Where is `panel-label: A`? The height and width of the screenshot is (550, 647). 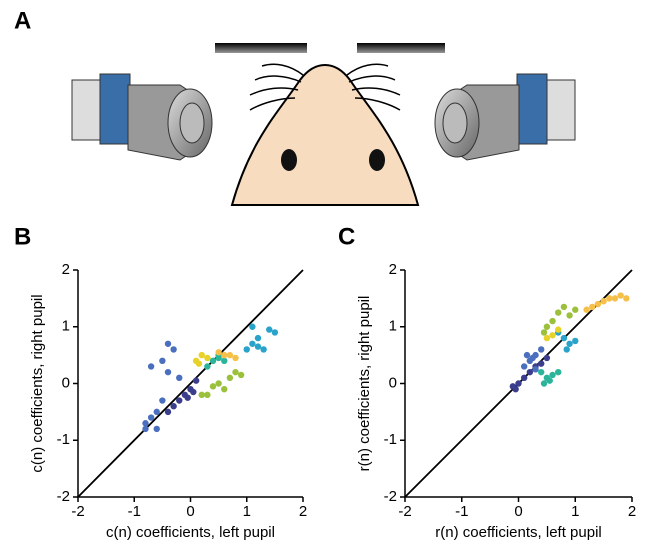 panel-label: A is located at coordinates (22, 20).